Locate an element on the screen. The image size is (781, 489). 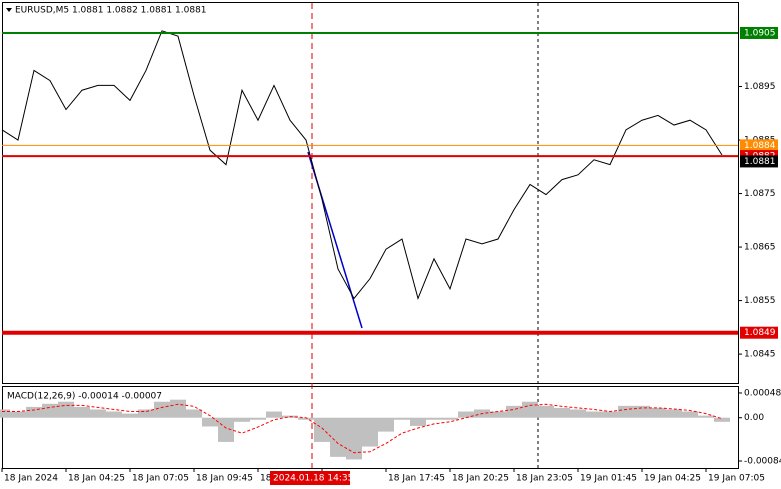
y-tick-label: 1.0845 is located at coordinates (760, 355).